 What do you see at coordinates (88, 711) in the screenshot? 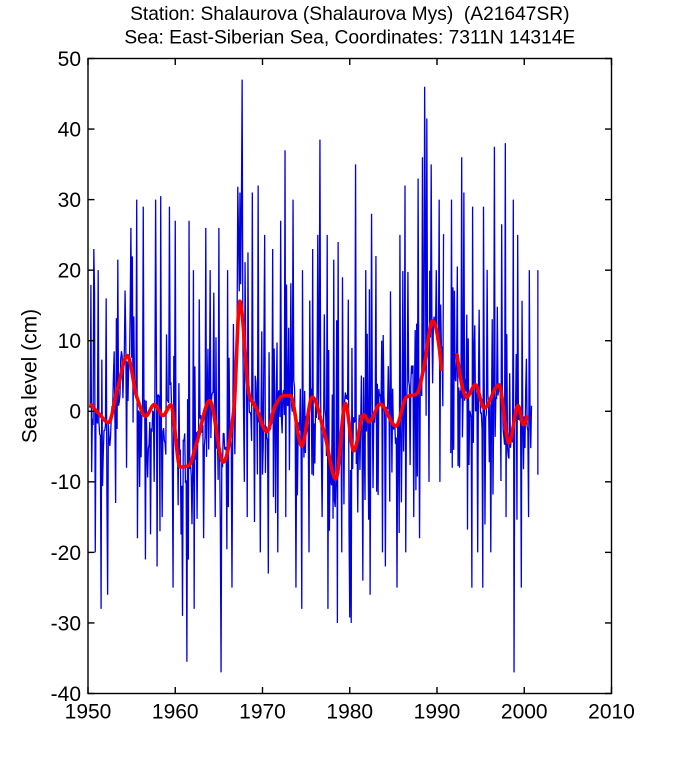
I see `svg-text: 1950` at bounding box center [88, 711].